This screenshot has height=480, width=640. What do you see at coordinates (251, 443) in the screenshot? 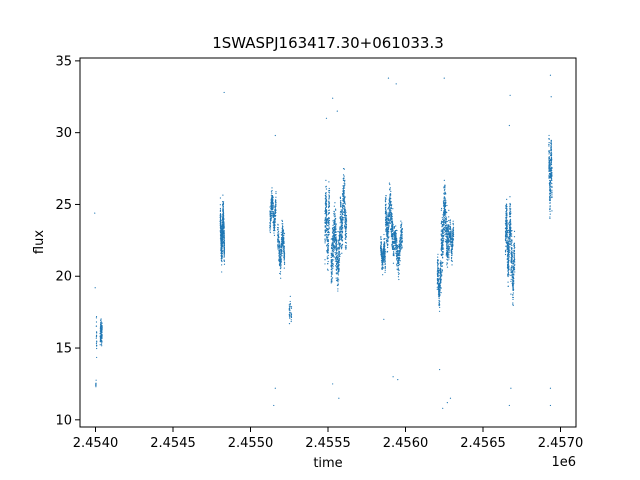
I see `x-tick-label: 2.4550` at bounding box center [251, 443].